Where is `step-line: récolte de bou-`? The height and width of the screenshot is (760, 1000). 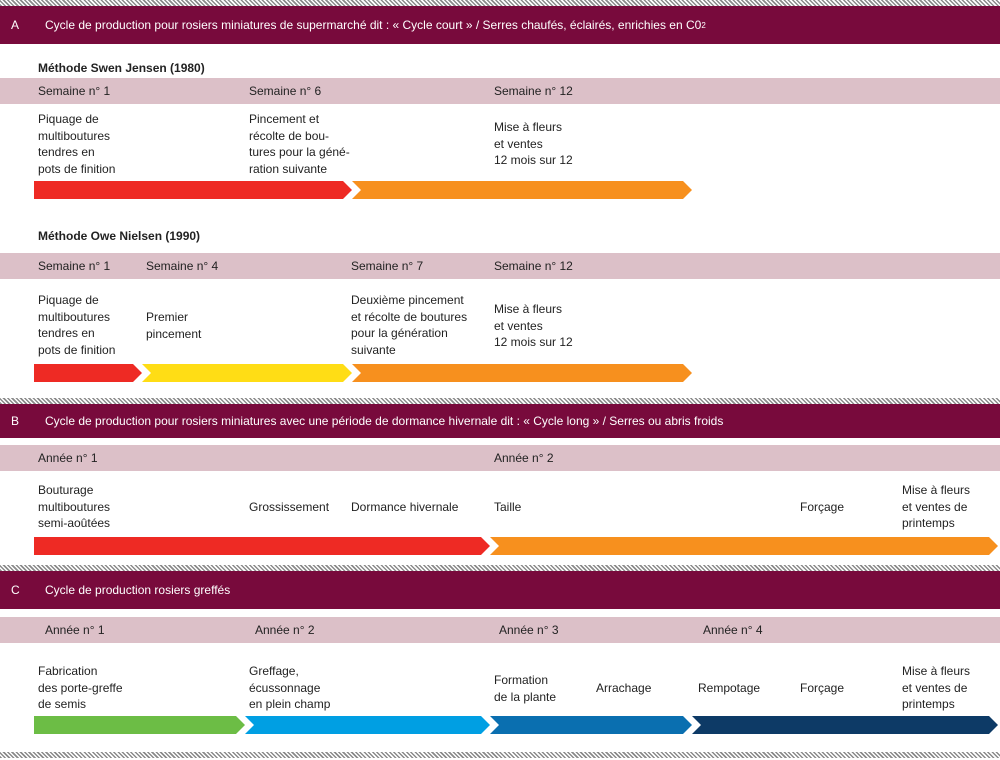 step-line: récolte de bou- is located at coordinates (289, 135).